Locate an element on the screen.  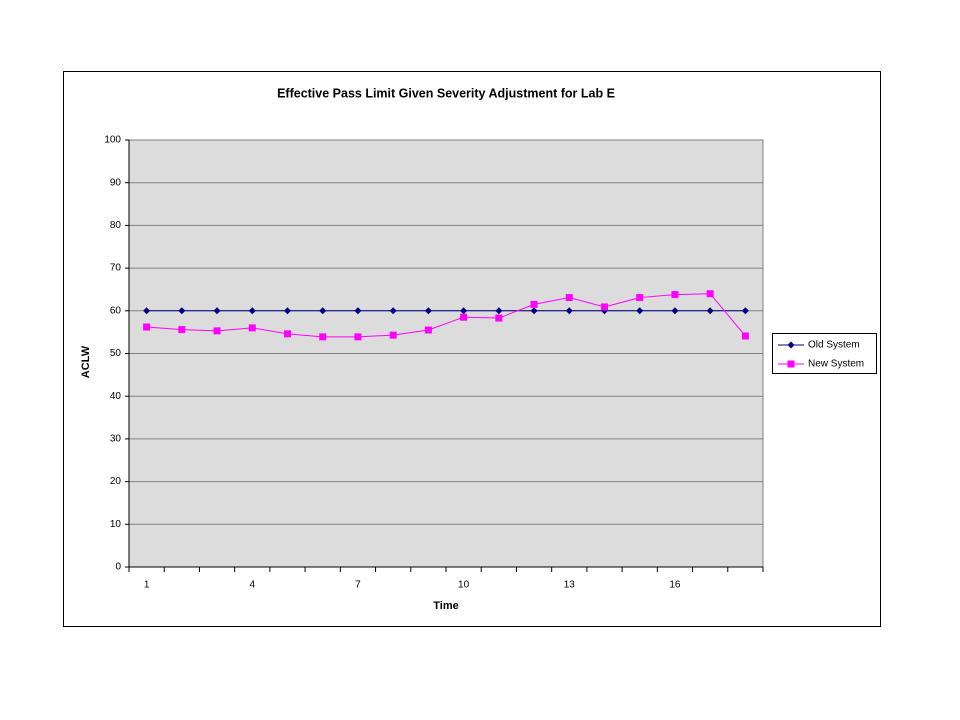
y-tick-label: 50 is located at coordinates (116, 353).